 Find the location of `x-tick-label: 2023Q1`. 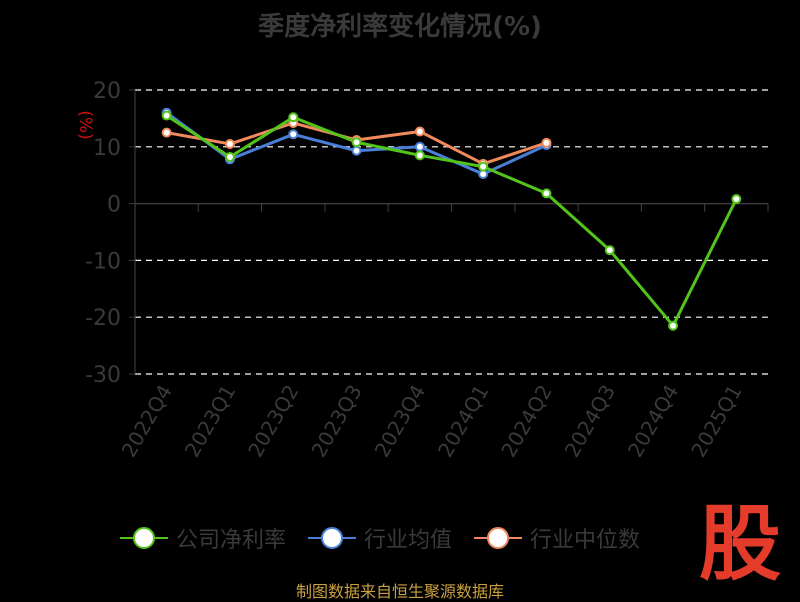

x-tick-label: 2023Q1 is located at coordinates (210, 421).